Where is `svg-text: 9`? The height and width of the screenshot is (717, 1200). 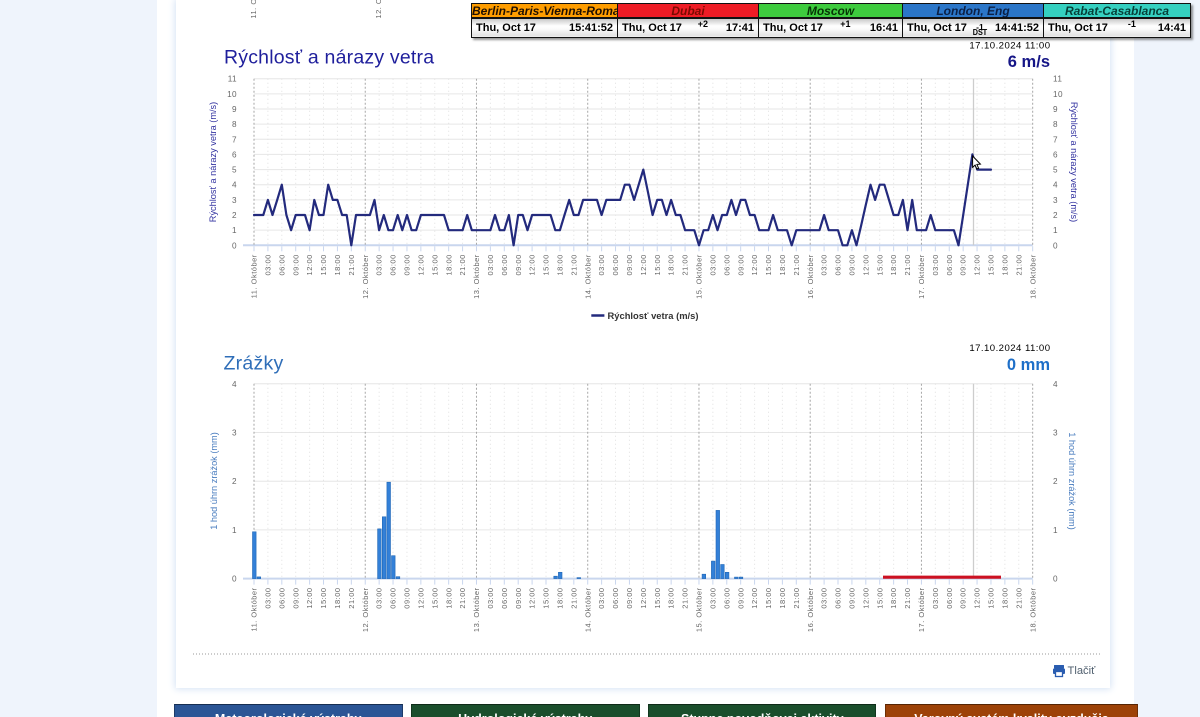 svg-text: 9 is located at coordinates (234, 109).